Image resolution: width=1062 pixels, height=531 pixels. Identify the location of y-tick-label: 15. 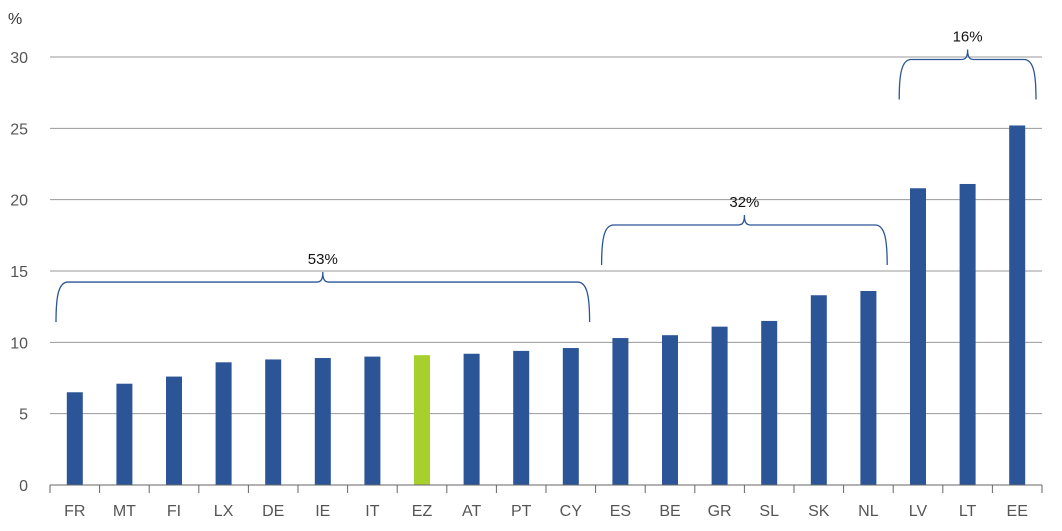
(19, 272).